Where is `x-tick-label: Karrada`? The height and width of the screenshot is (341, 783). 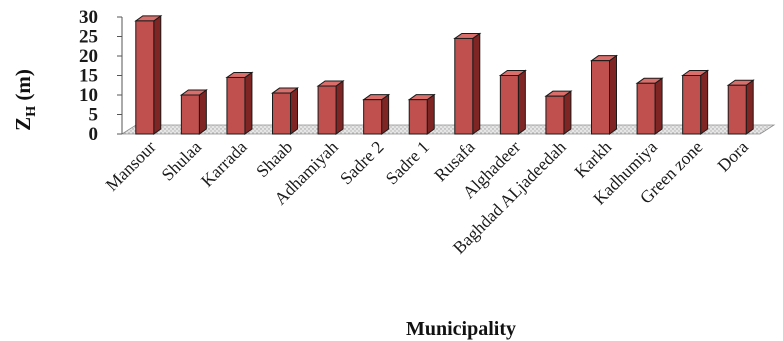
x-tick-label: Karrada is located at coordinates (224, 164).